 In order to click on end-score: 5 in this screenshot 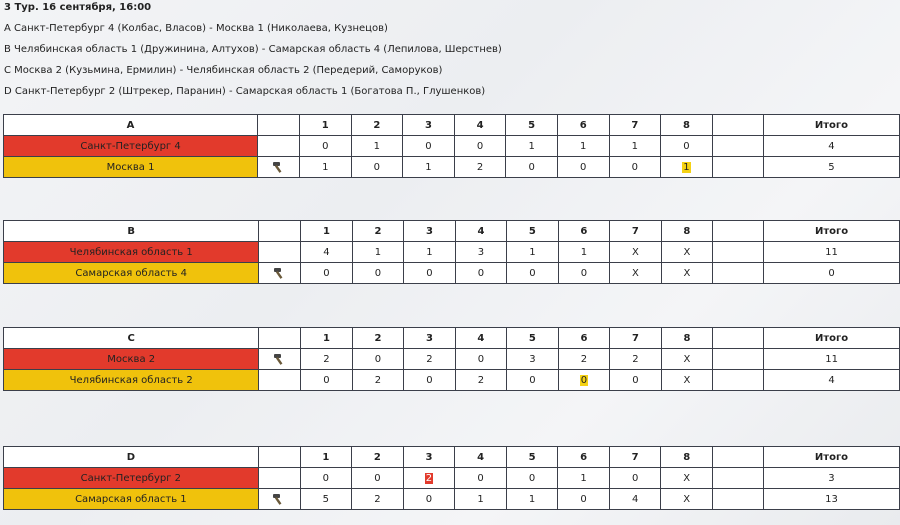, I will do `click(326, 499)`.